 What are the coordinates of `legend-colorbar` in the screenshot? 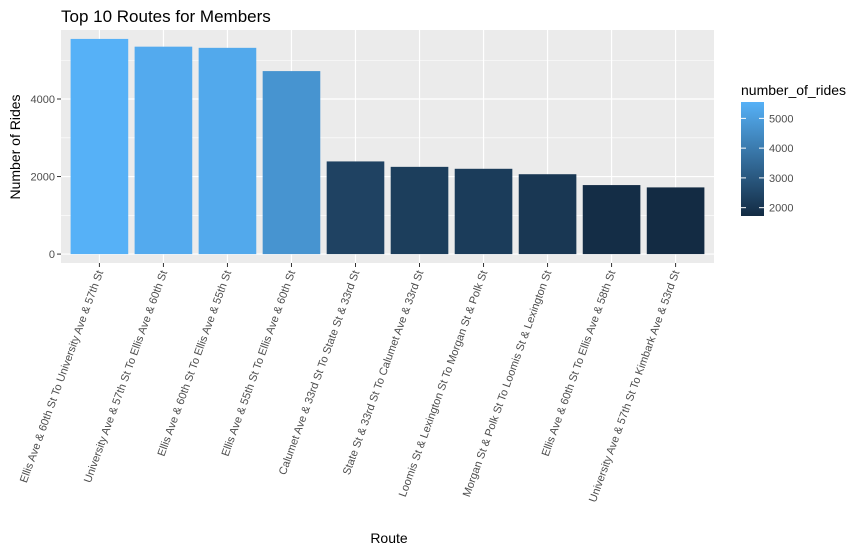 It's located at (752, 159).